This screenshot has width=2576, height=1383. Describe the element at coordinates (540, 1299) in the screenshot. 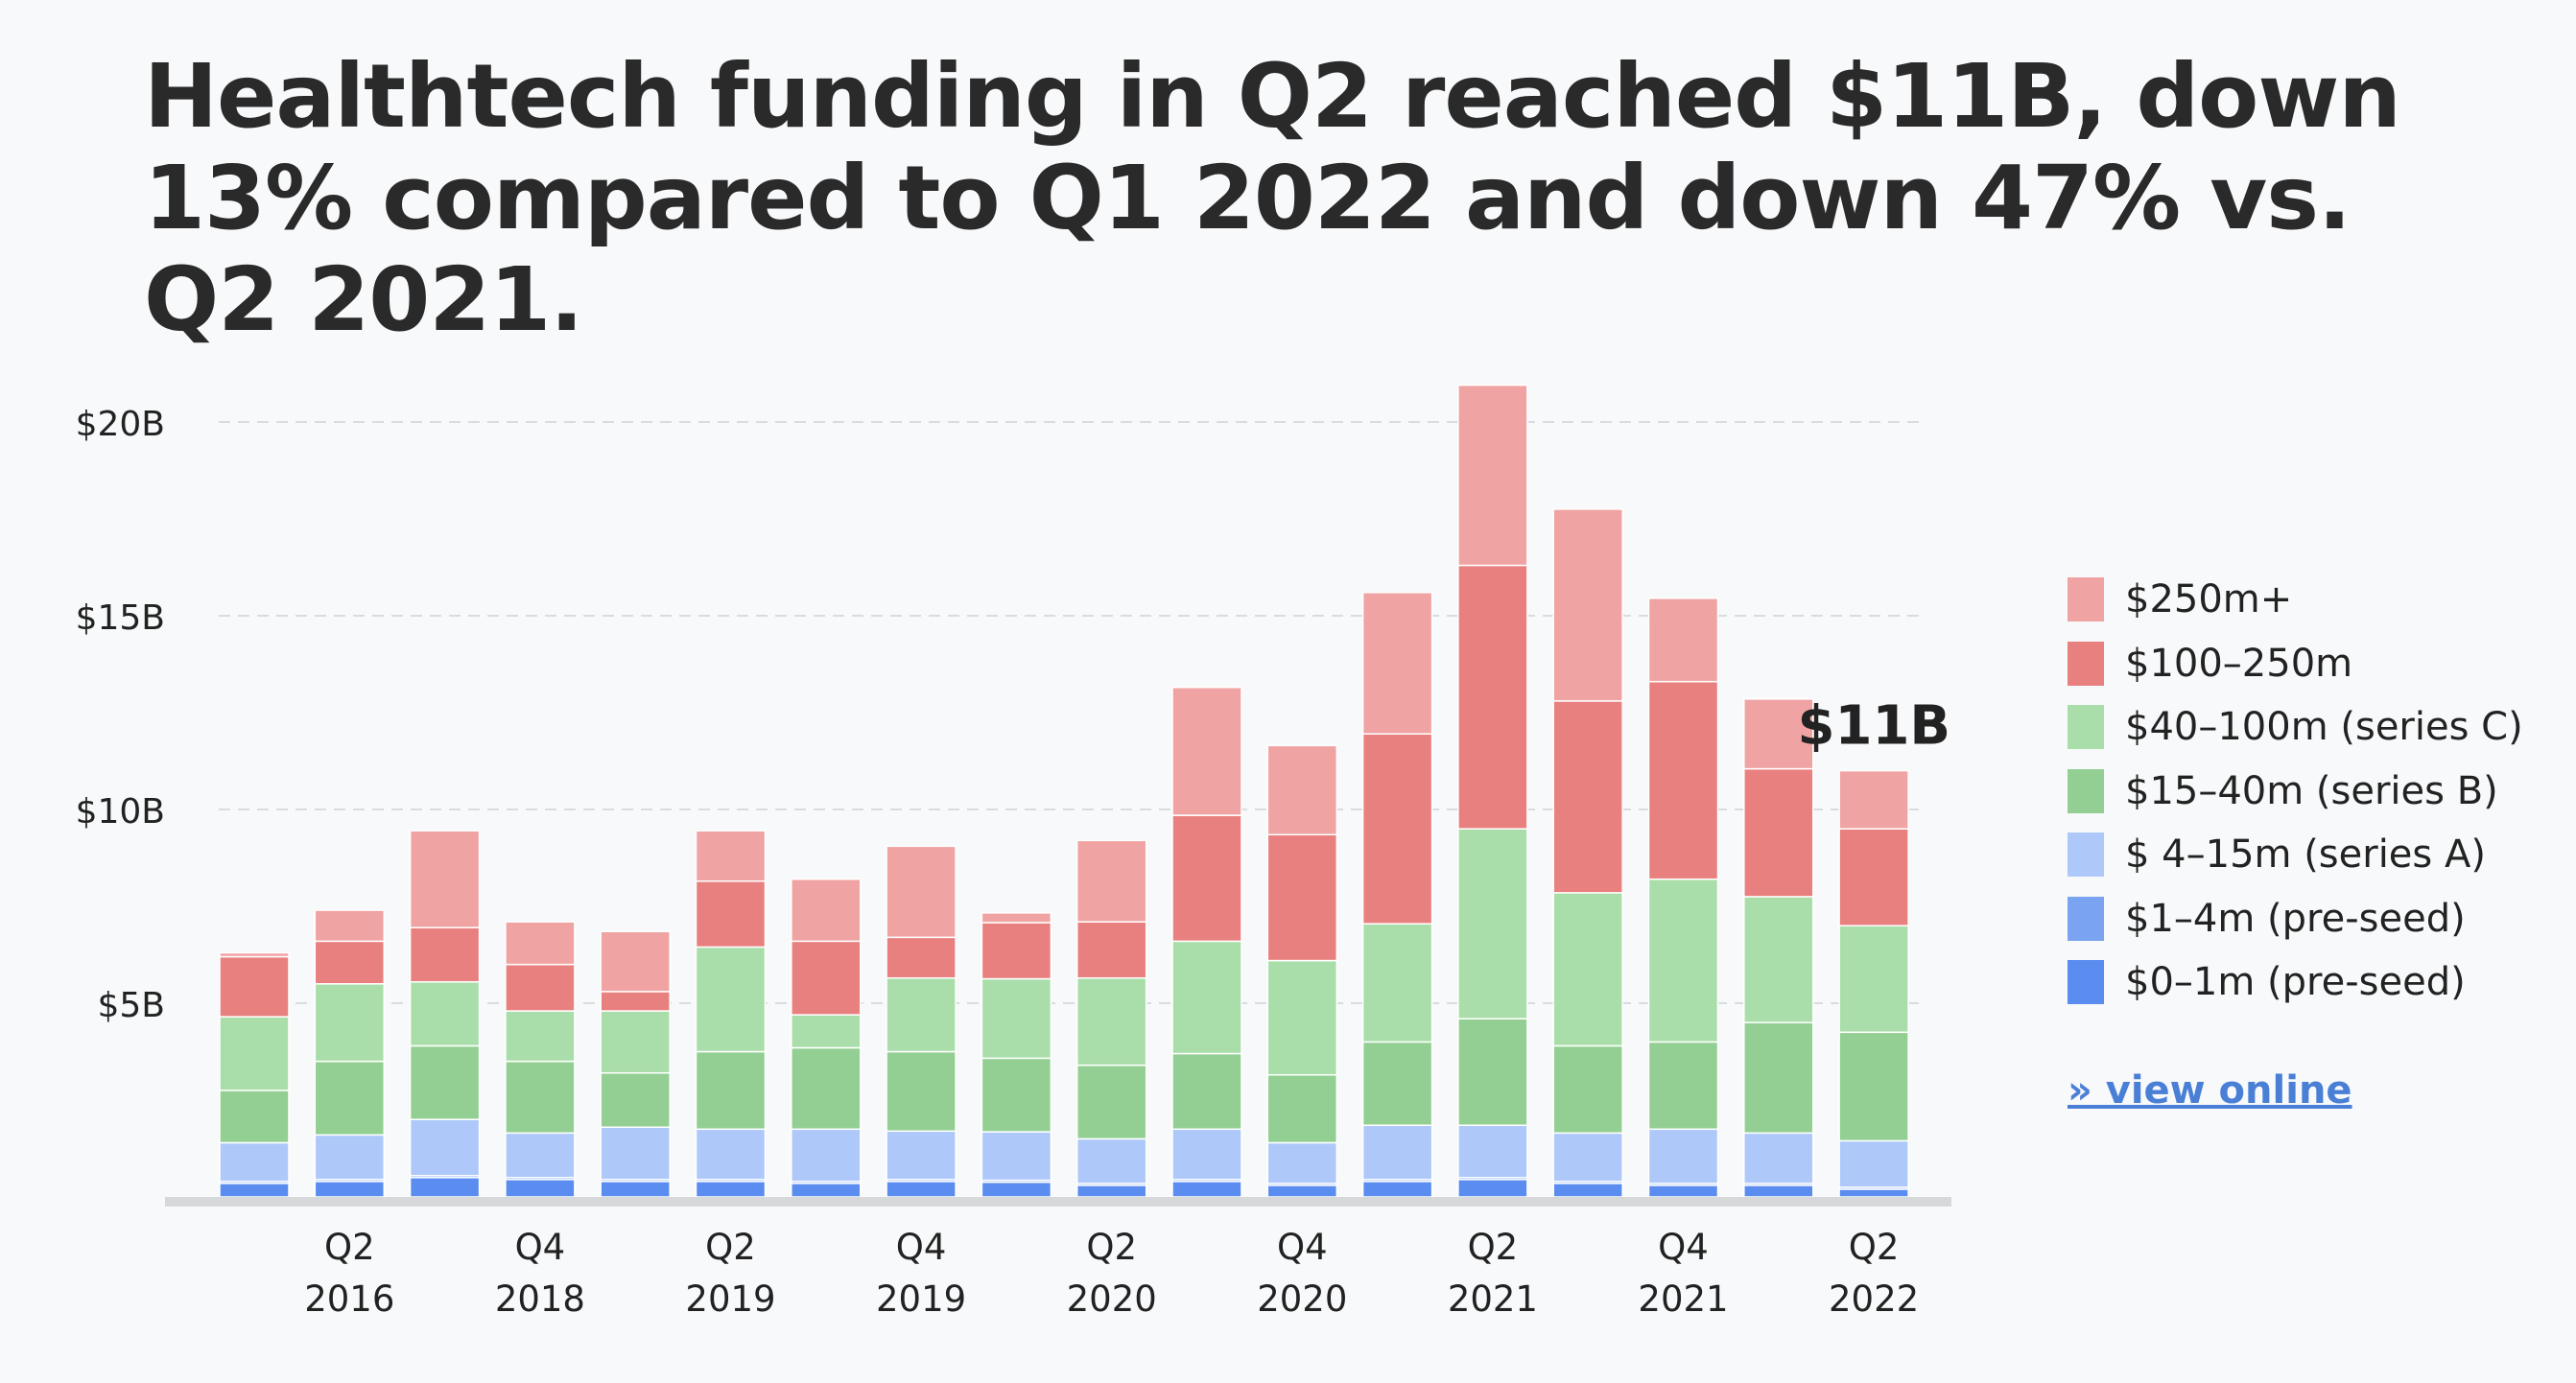

I see `x-tick-label: 2018` at that location.